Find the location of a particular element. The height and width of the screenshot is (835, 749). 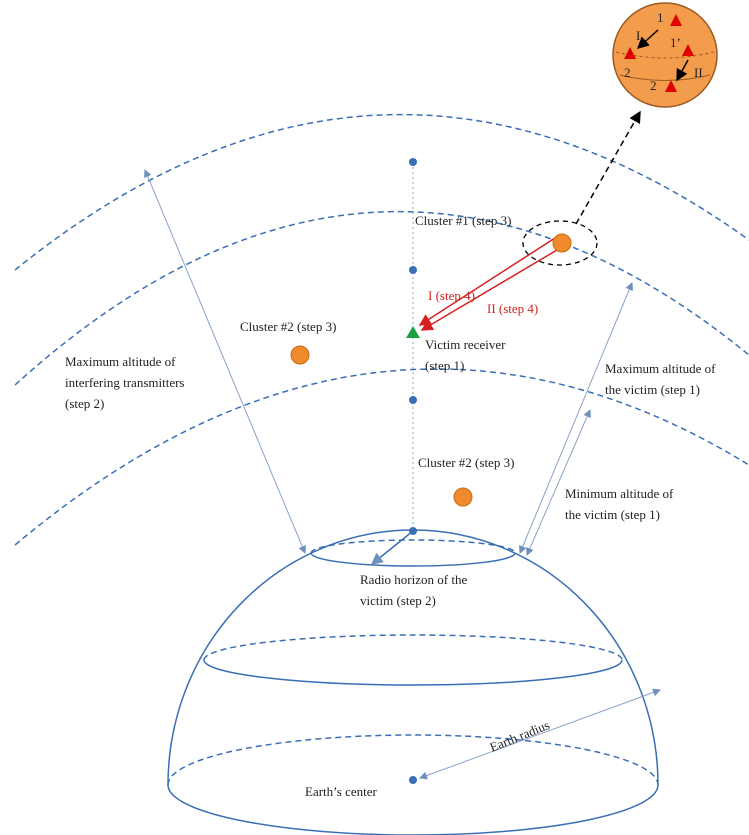

inset-label: II is located at coordinates (698, 72).